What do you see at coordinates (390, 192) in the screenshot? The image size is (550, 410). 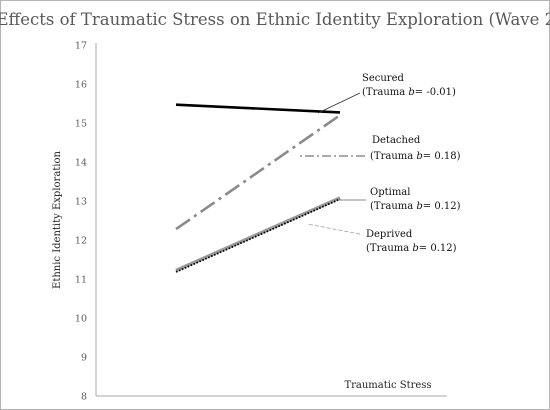 I see `series-label-optimal: Optimal` at bounding box center [390, 192].